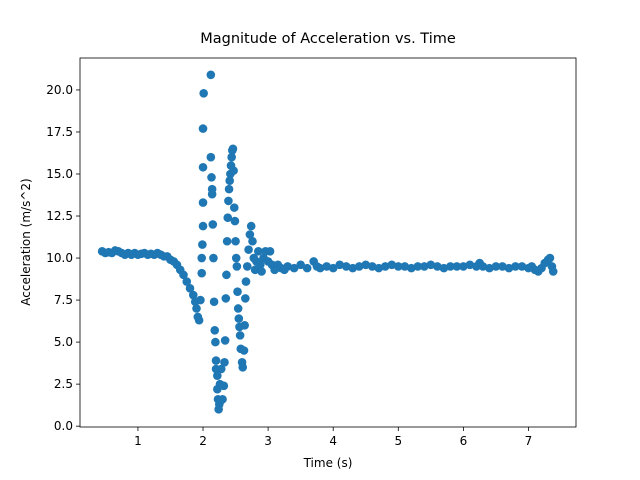  I want to click on y-tick-label: 2.5, so click(63, 384).